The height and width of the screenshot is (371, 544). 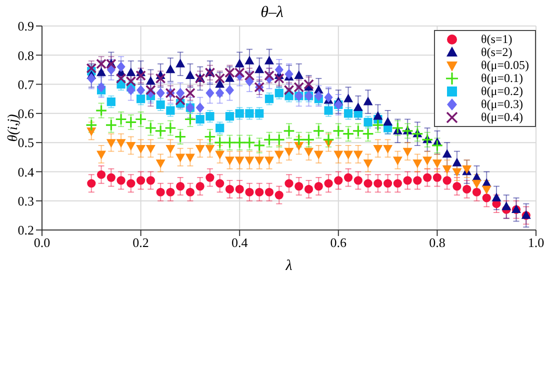 What do you see at coordinates (42, 242) in the screenshot?
I see `x-tick-label: 0.0` at bounding box center [42, 242].